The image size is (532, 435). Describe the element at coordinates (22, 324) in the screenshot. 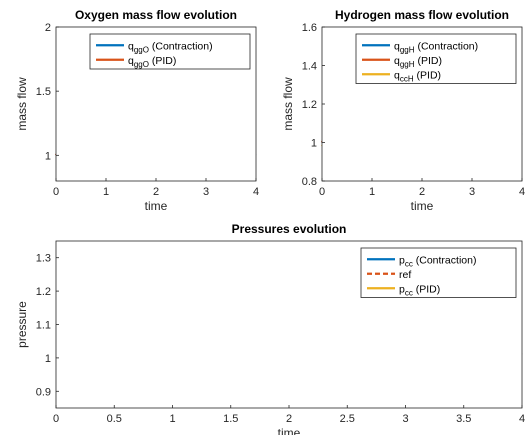

I see `y-axis-label: pressure` at that location.